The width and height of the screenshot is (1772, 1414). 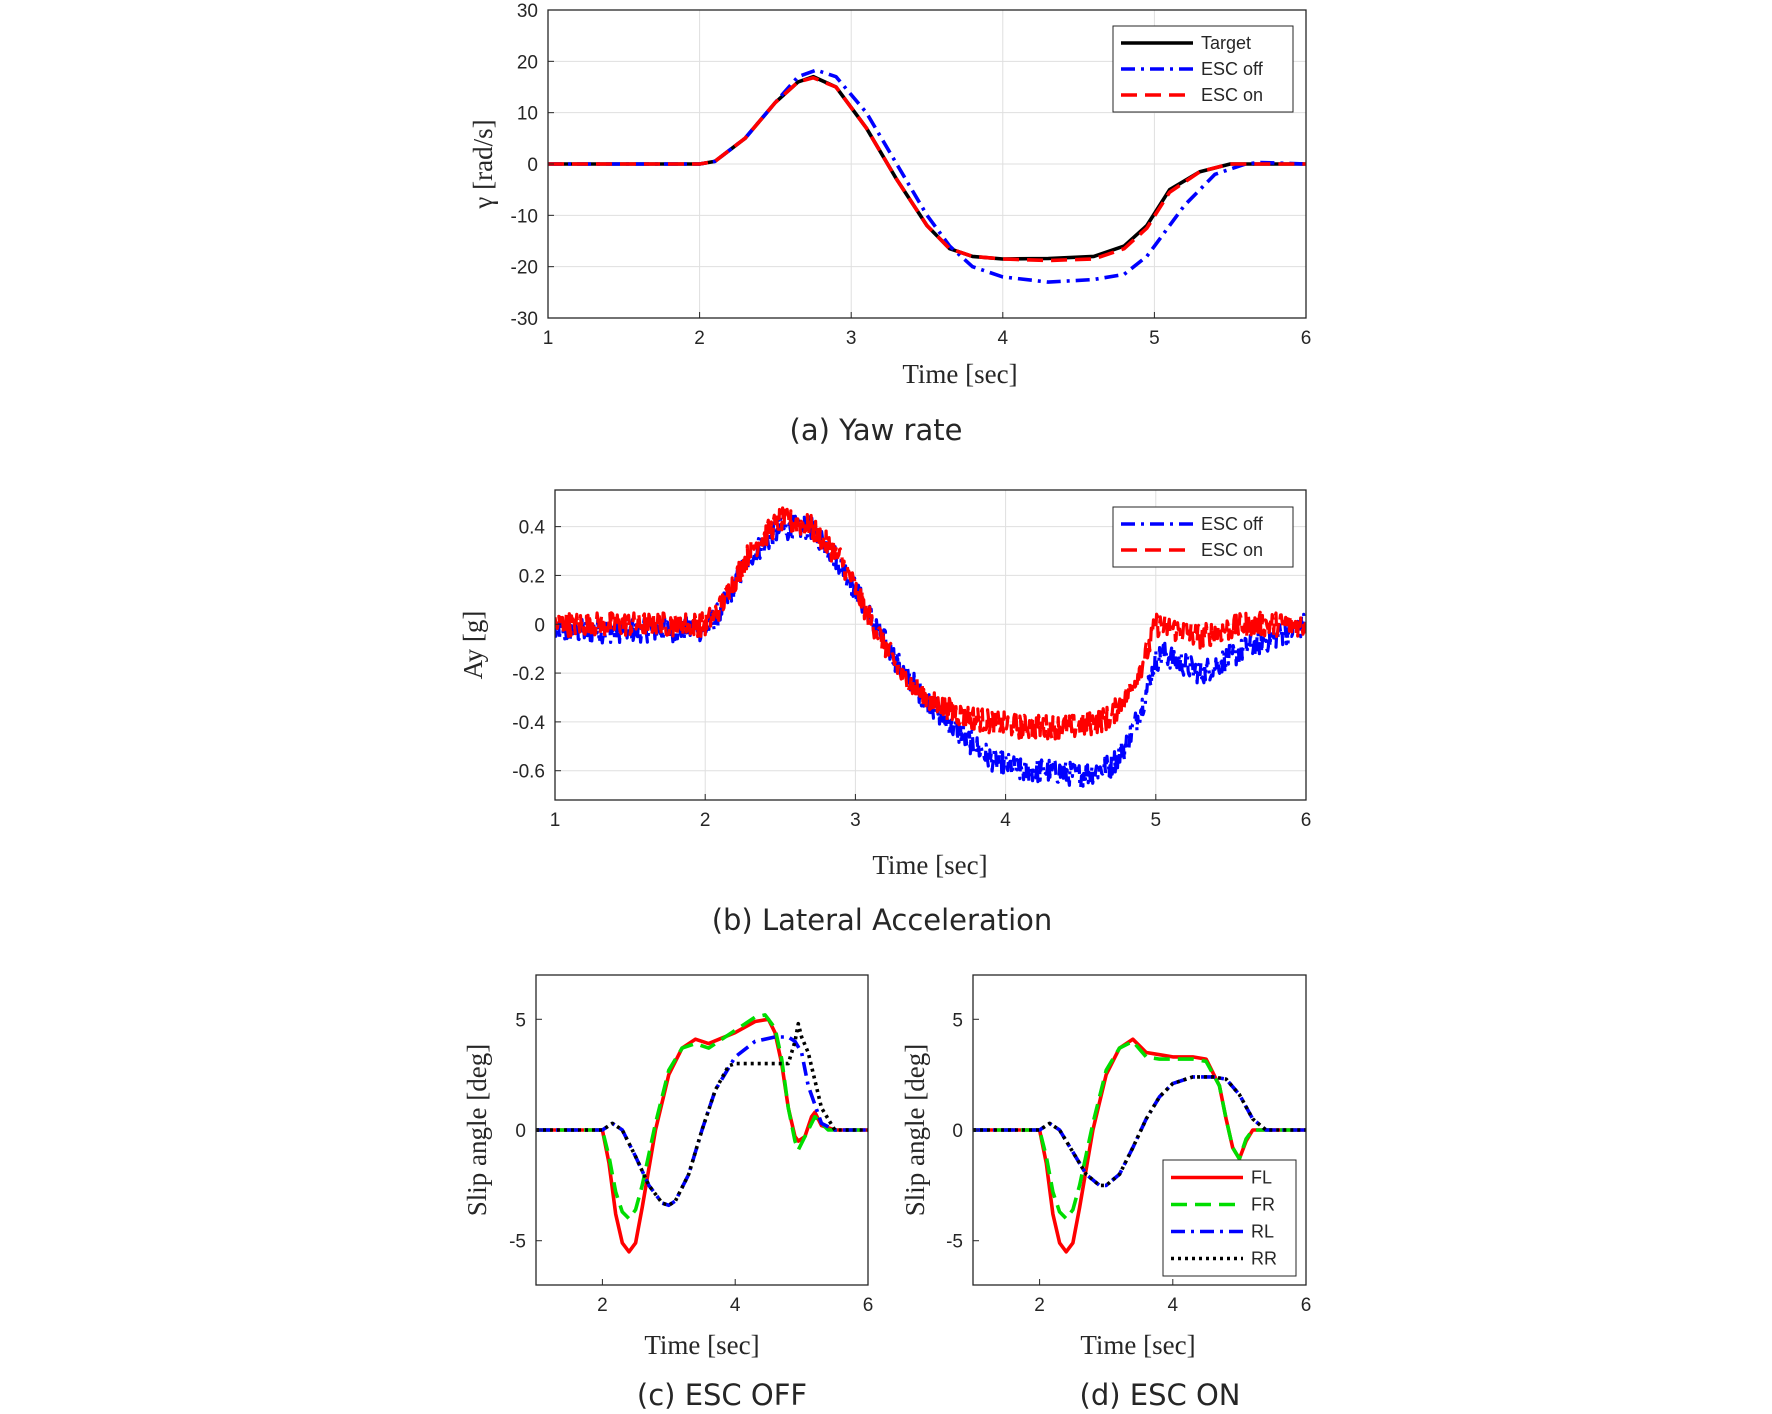 What do you see at coordinates (1262, 1232) in the screenshot?
I see `legend-entry: RL` at bounding box center [1262, 1232].